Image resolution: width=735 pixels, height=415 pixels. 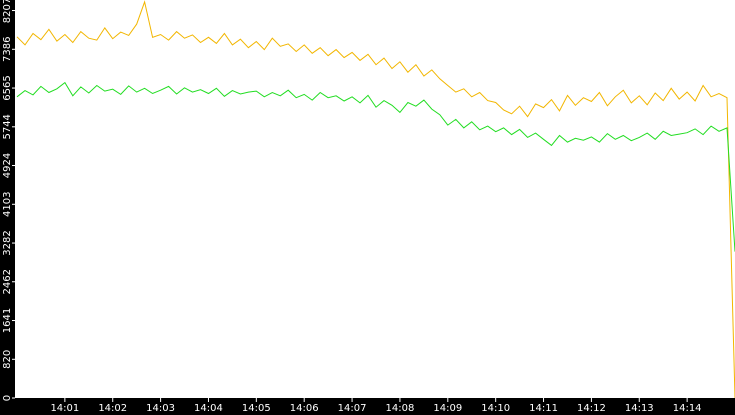 What do you see at coordinates (7, 281) in the screenshot?
I see `y-tick-label: 2462` at bounding box center [7, 281].